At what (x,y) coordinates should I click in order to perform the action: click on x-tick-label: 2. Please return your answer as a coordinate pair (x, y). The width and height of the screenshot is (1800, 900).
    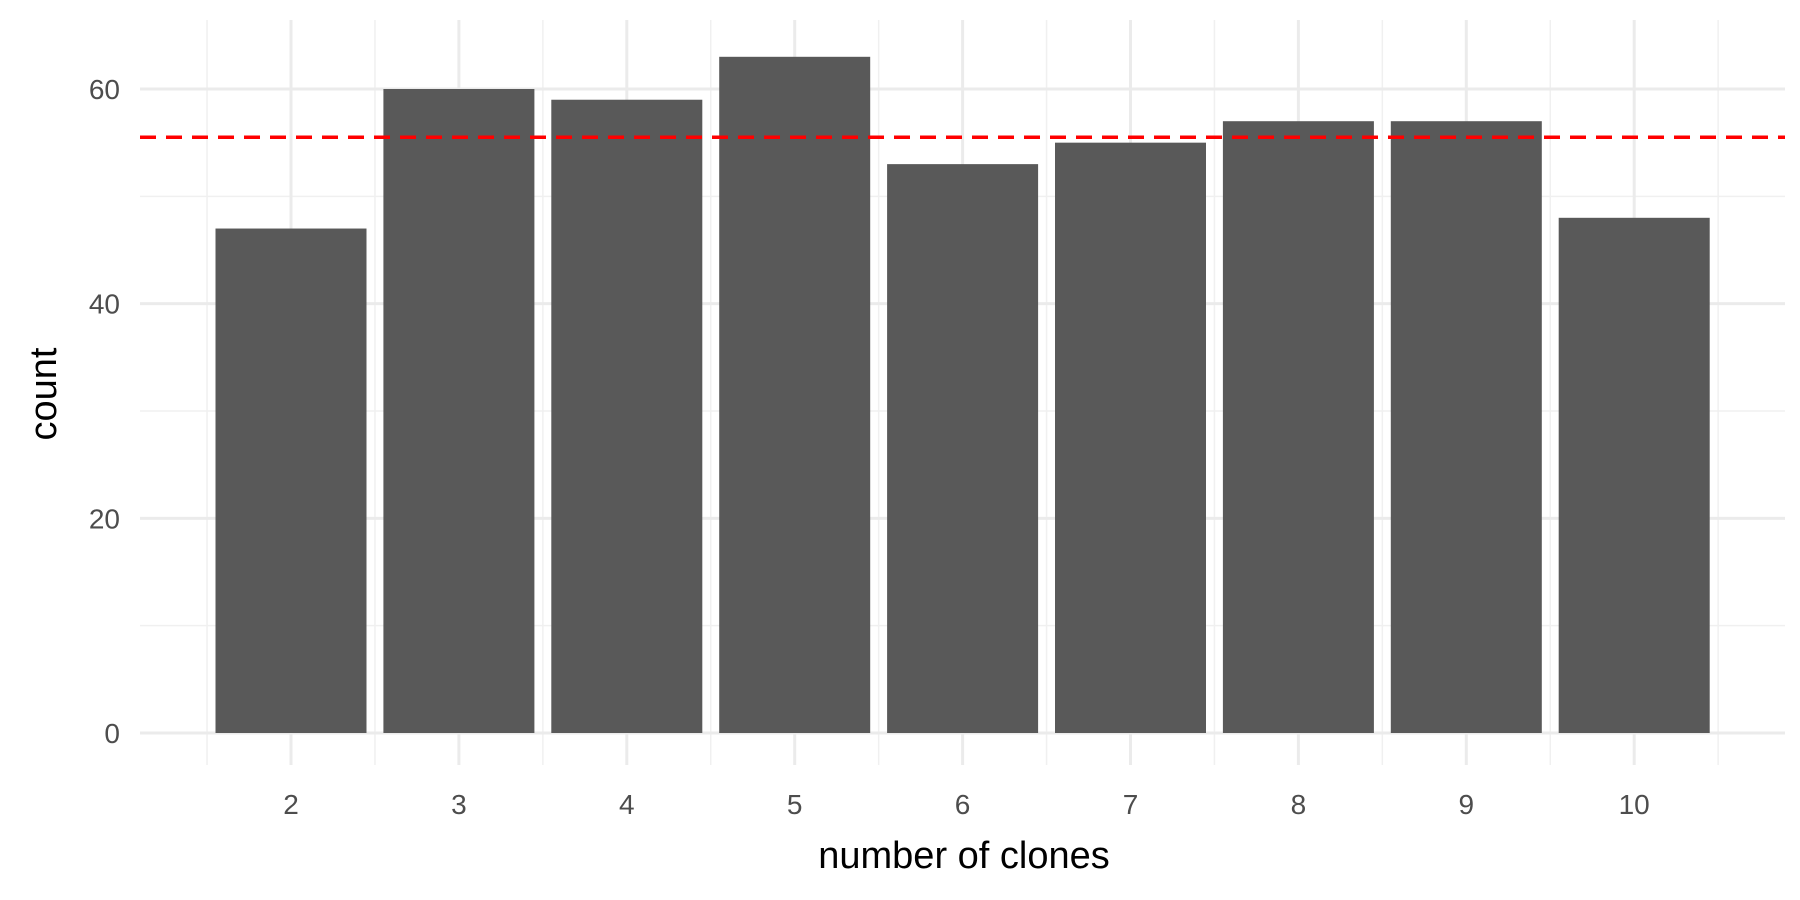
    Looking at the image, I should click on (291, 804).